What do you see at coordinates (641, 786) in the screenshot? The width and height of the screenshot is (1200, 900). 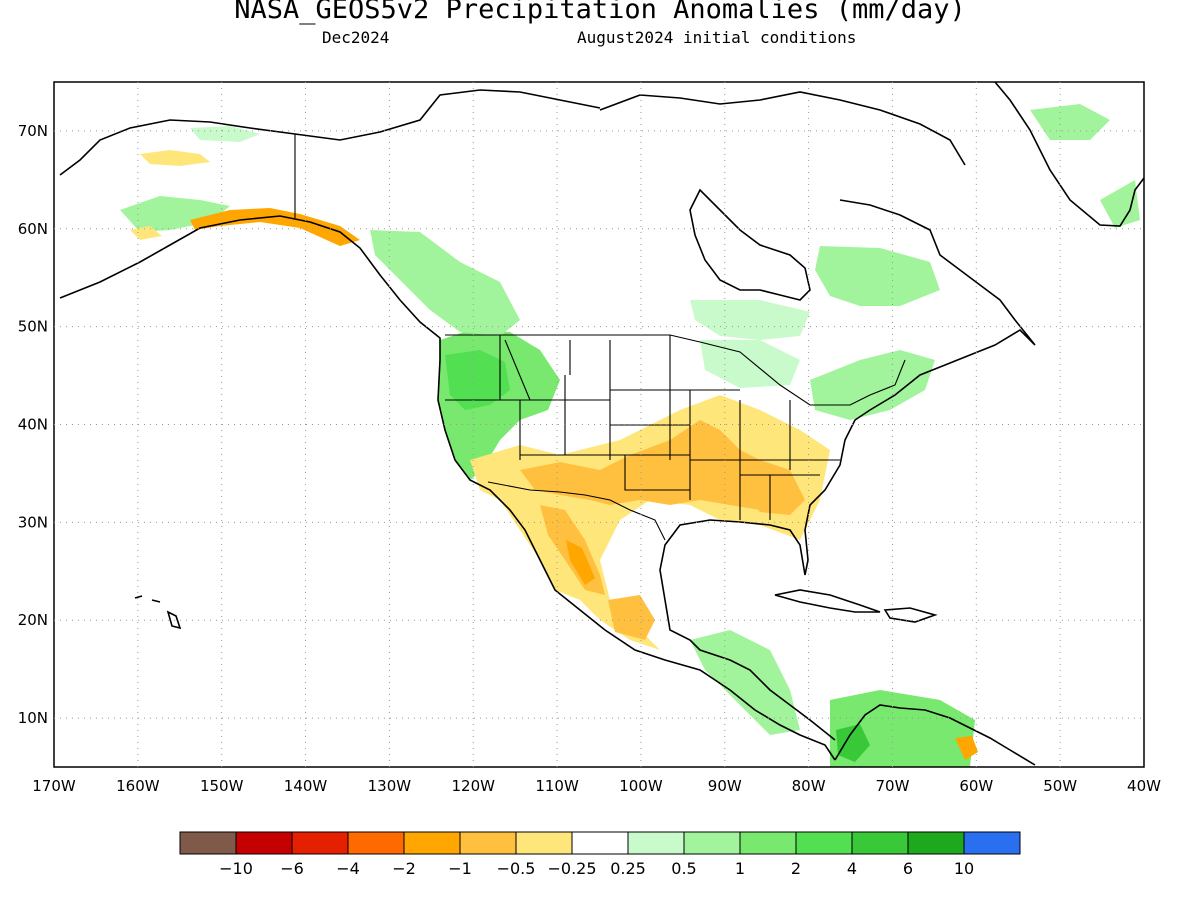 I see `lon-label: 100W` at bounding box center [641, 786].